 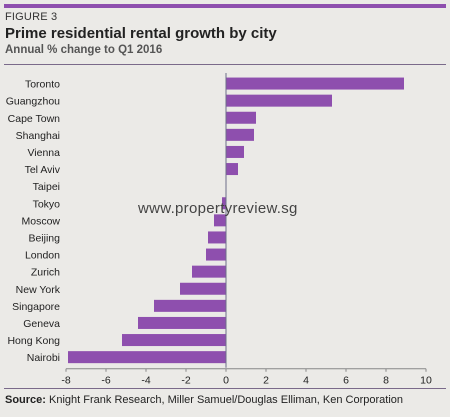 What do you see at coordinates (33, 102) in the screenshot?
I see `city-label: Guangzhou` at bounding box center [33, 102].